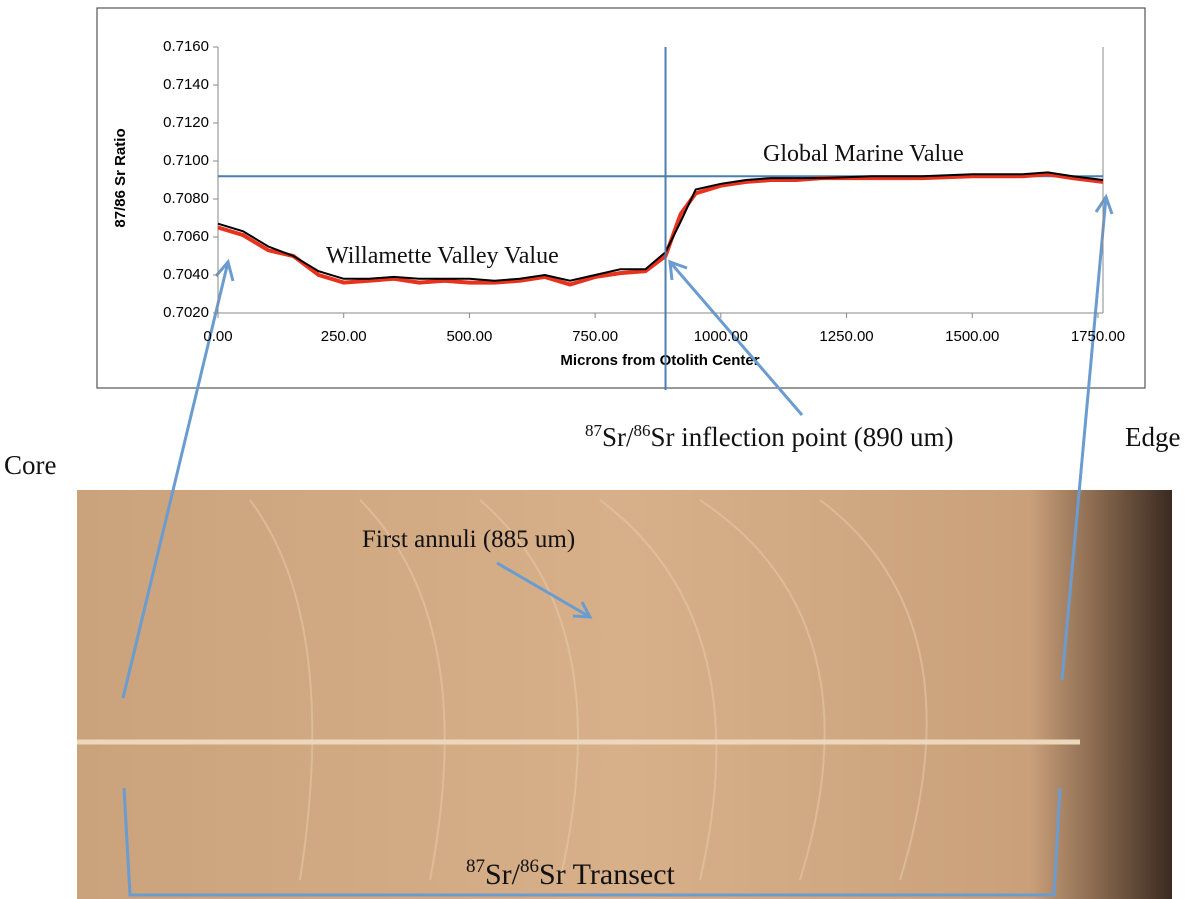 Image resolution: width=1202 pixels, height=899 pixels. Describe the element at coordinates (659, 360) in the screenshot. I see `x-axis-title: Microns from Otolith Center` at that location.